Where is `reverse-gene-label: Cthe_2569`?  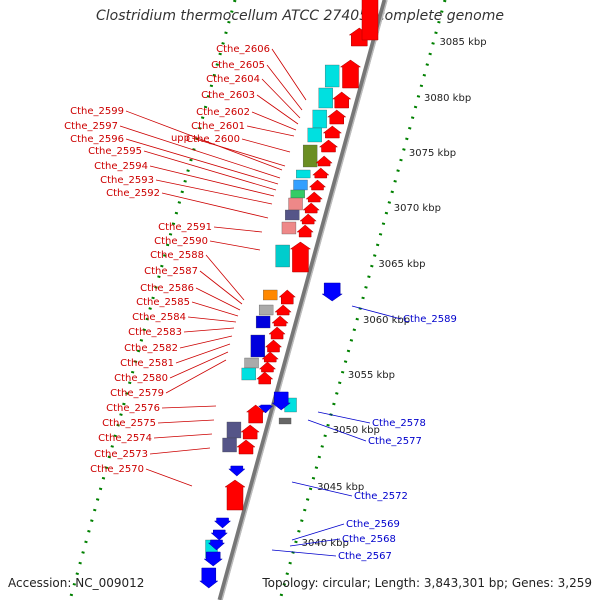 reverse-gene-label: Cthe_2569 is located at coordinates (373, 524).